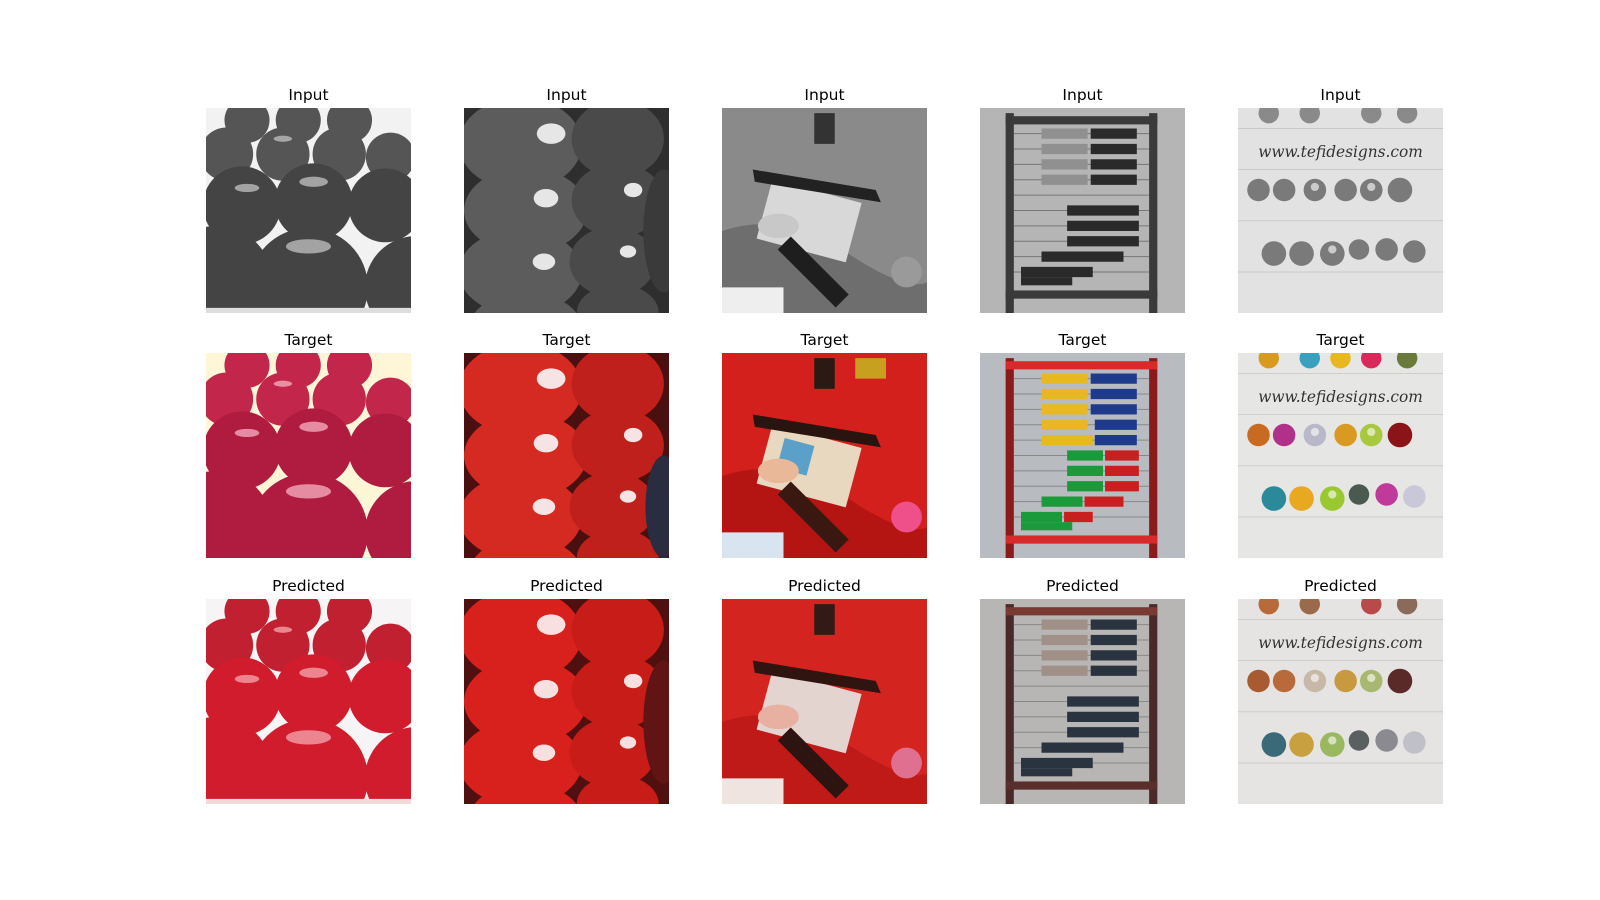 This screenshot has height=900, width=1600. Describe the element at coordinates (1340, 210) in the screenshot. I see `input-image-5: www.tefidesigns.com` at that location.